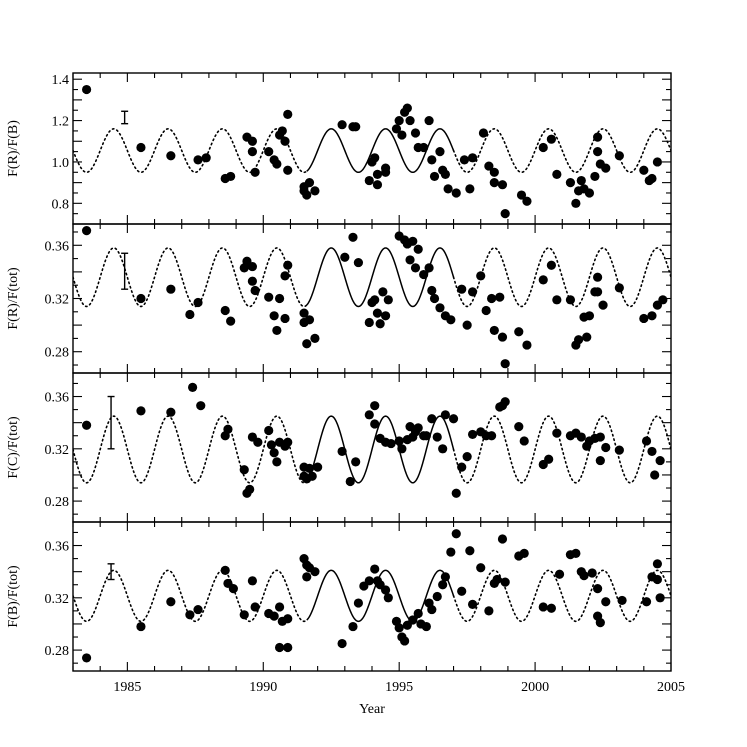 This screenshot has width=747, height=747. Describe the element at coordinates (57, 353) in the screenshot. I see `y-tick-label: 0.28` at that location.